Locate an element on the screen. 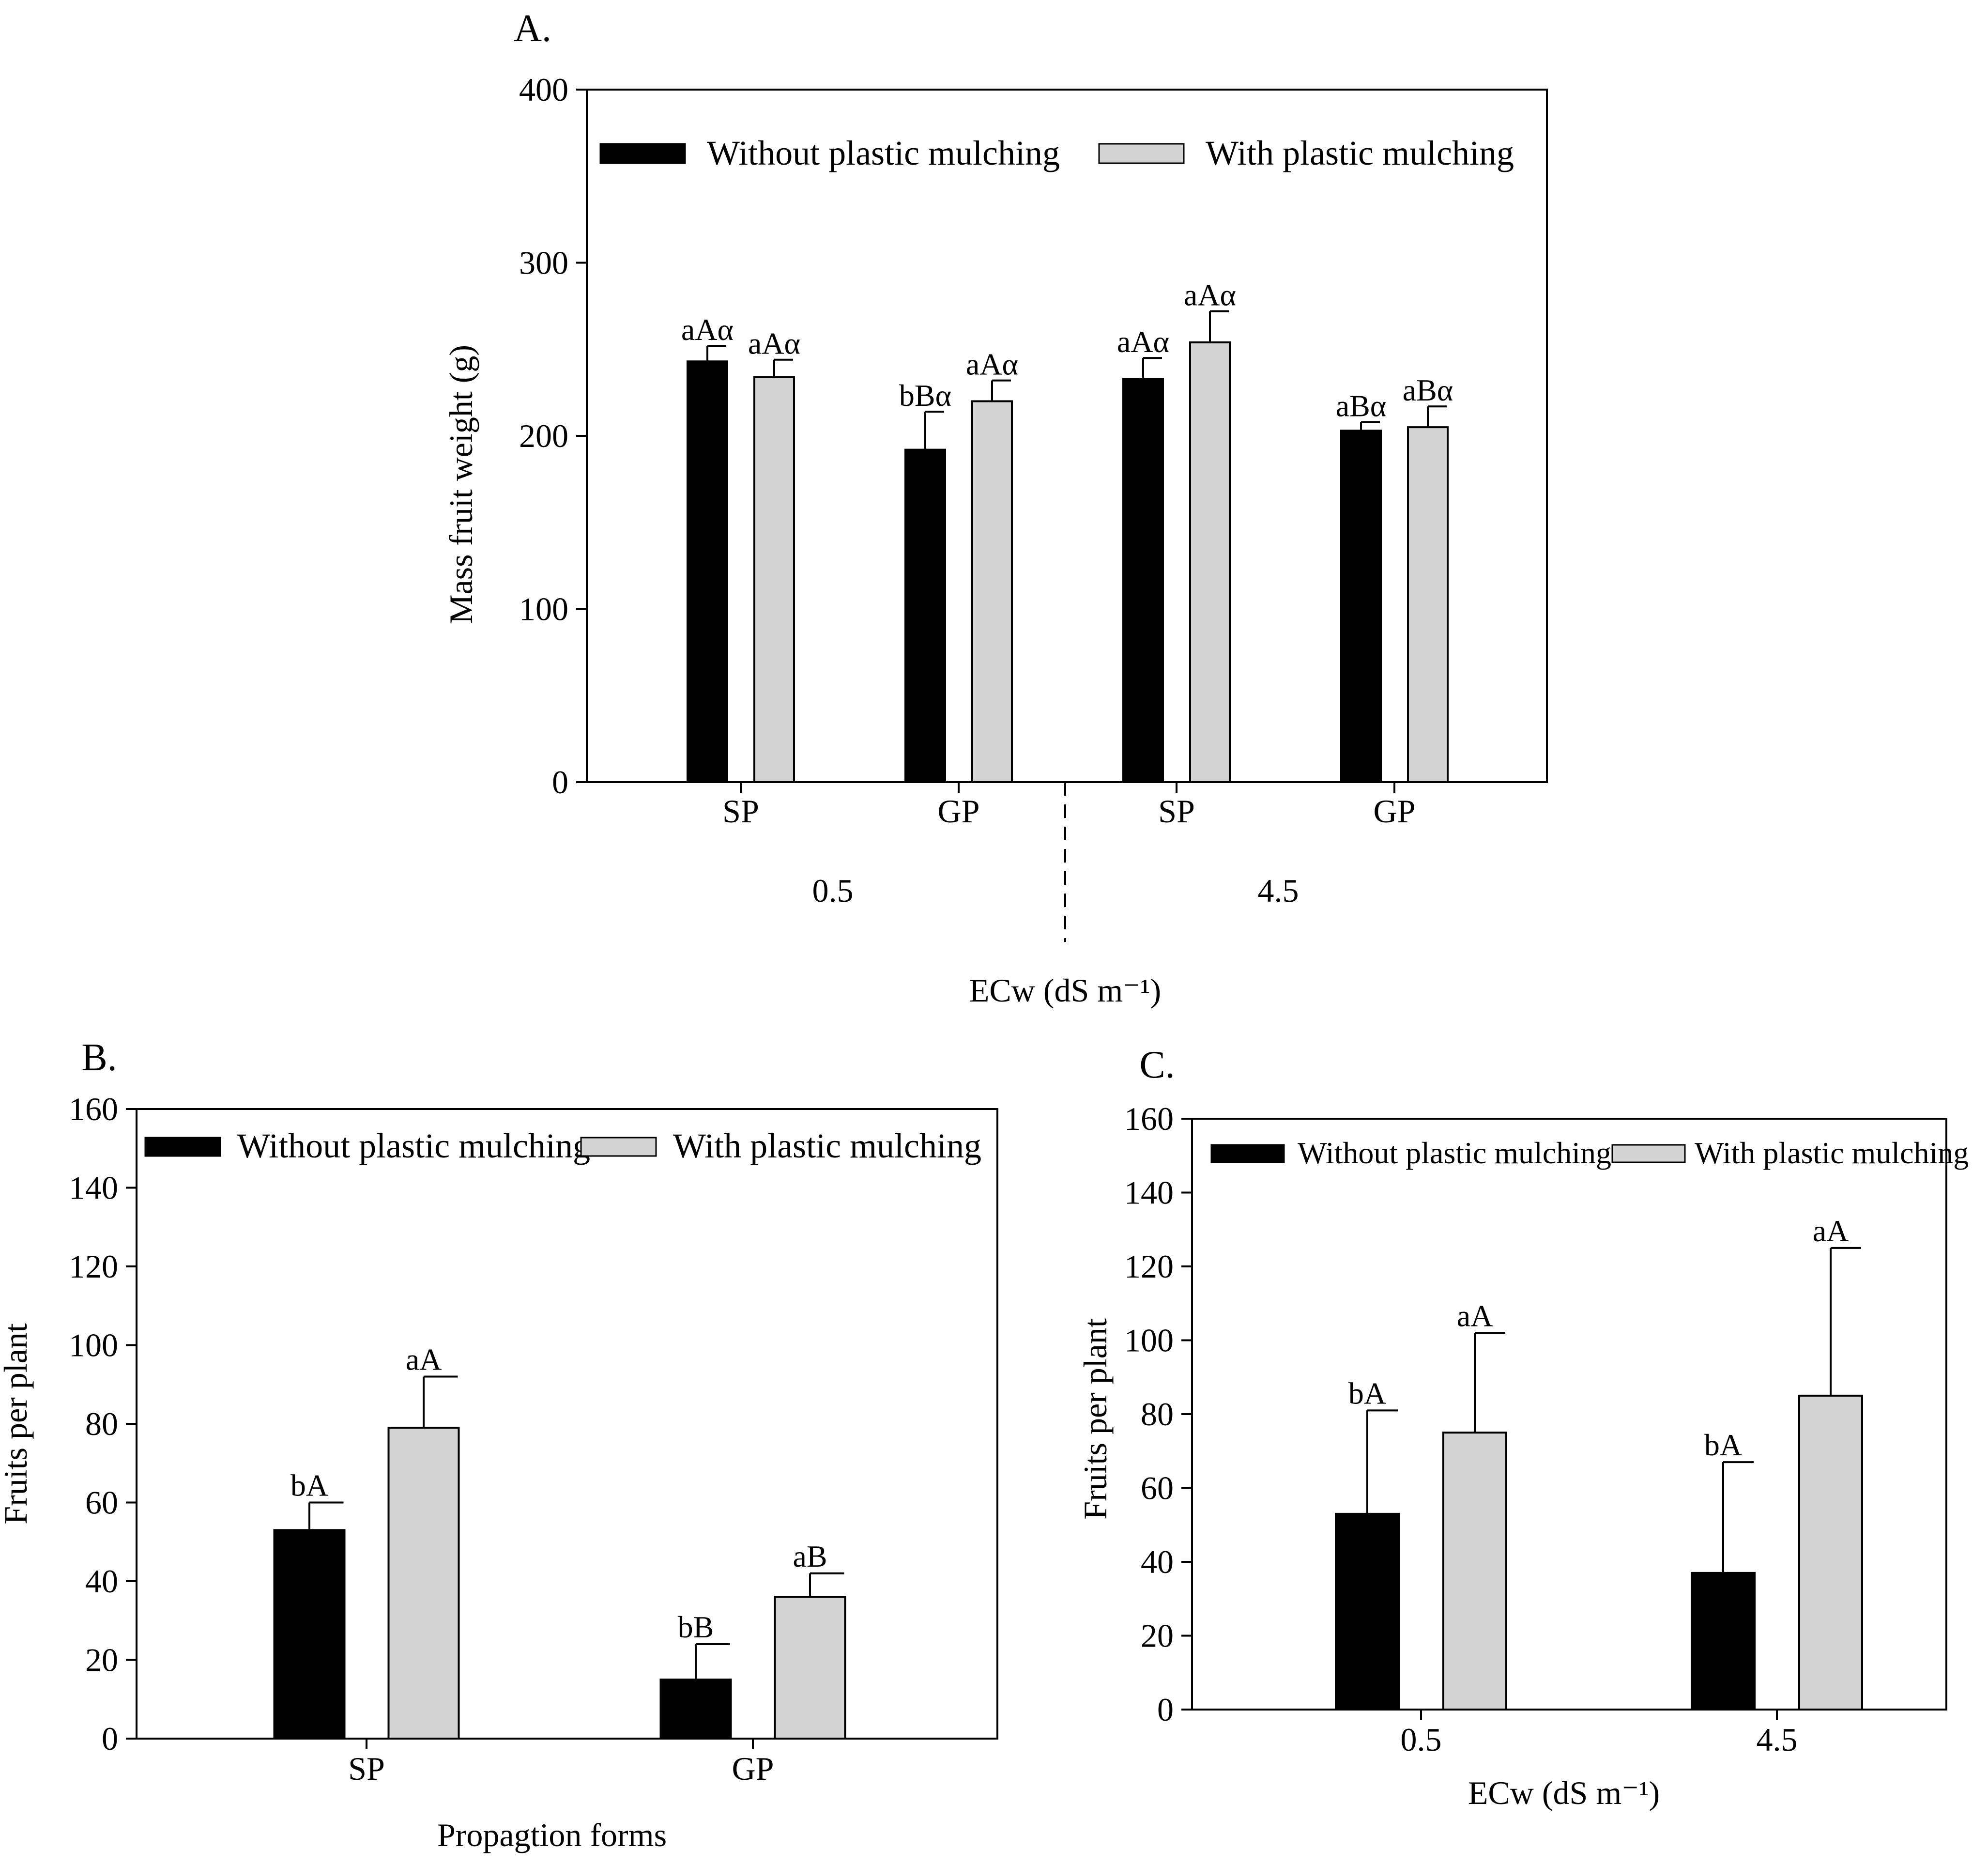 This screenshot has height=1865, width=1988. panel-b-y-tick-label: 140 is located at coordinates (93, 1188).